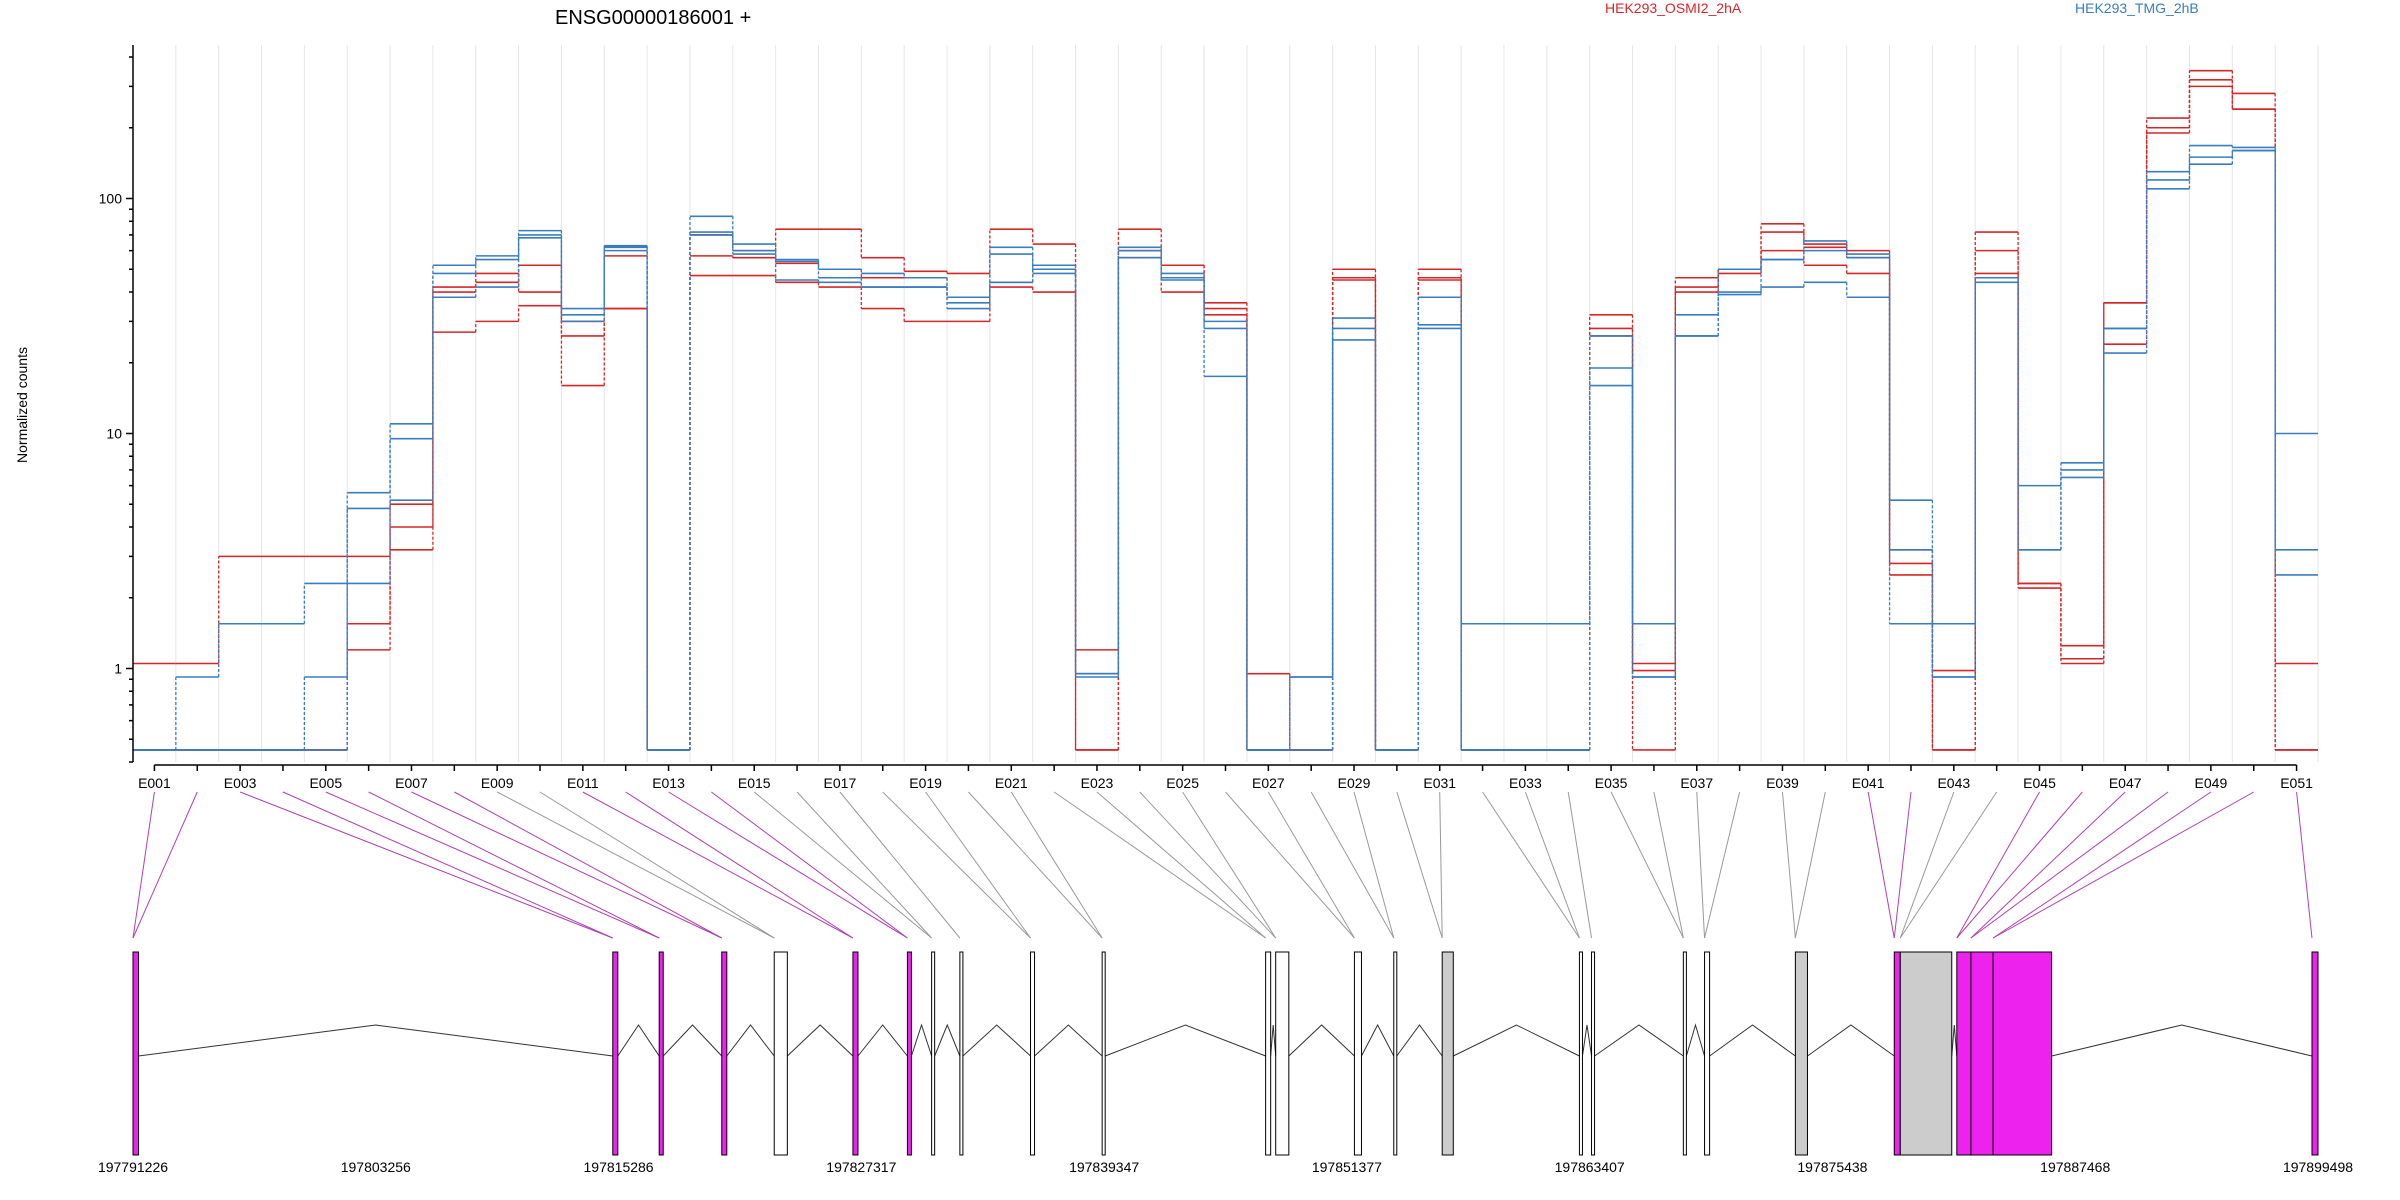 The image size is (2400, 1200). Describe the element at coordinates (961, 1053) in the screenshot. I see `exon-box-E009` at that location.